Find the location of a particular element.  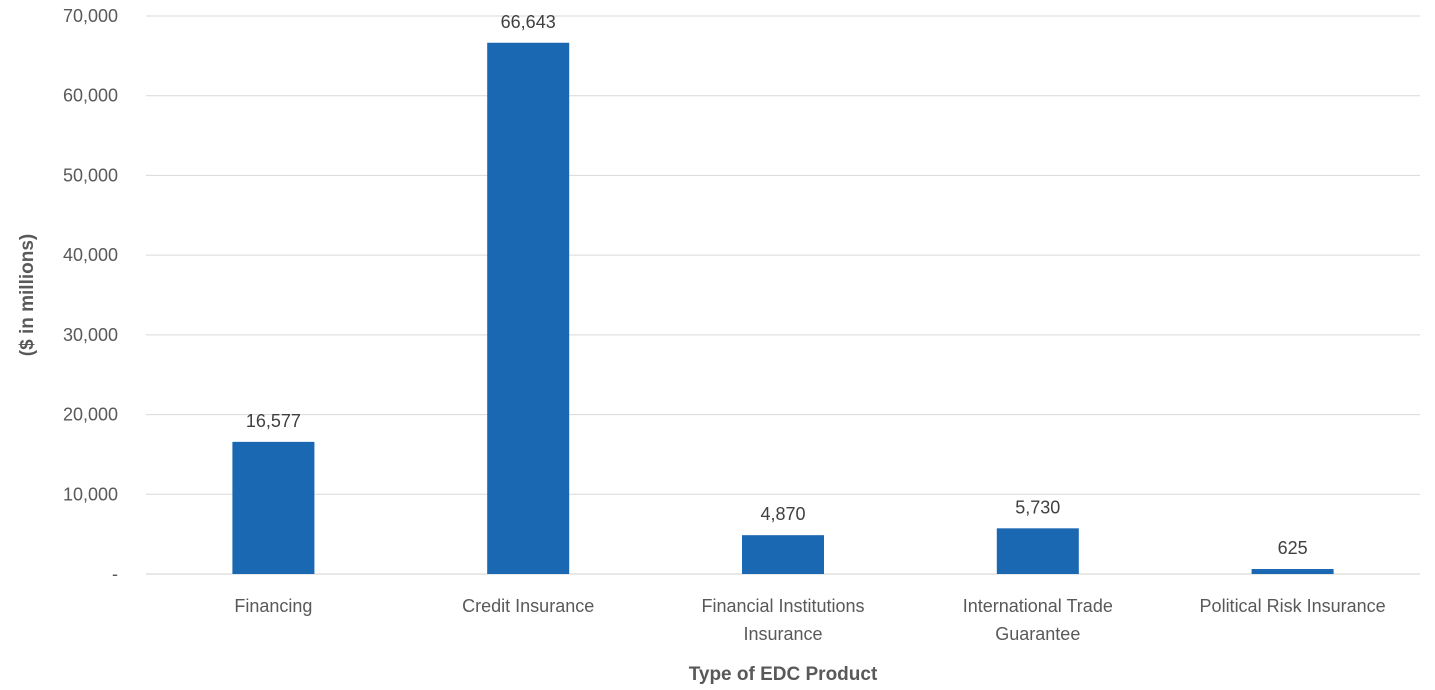

x-category-label: International Trade Guarantee is located at coordinates (1038, 620).